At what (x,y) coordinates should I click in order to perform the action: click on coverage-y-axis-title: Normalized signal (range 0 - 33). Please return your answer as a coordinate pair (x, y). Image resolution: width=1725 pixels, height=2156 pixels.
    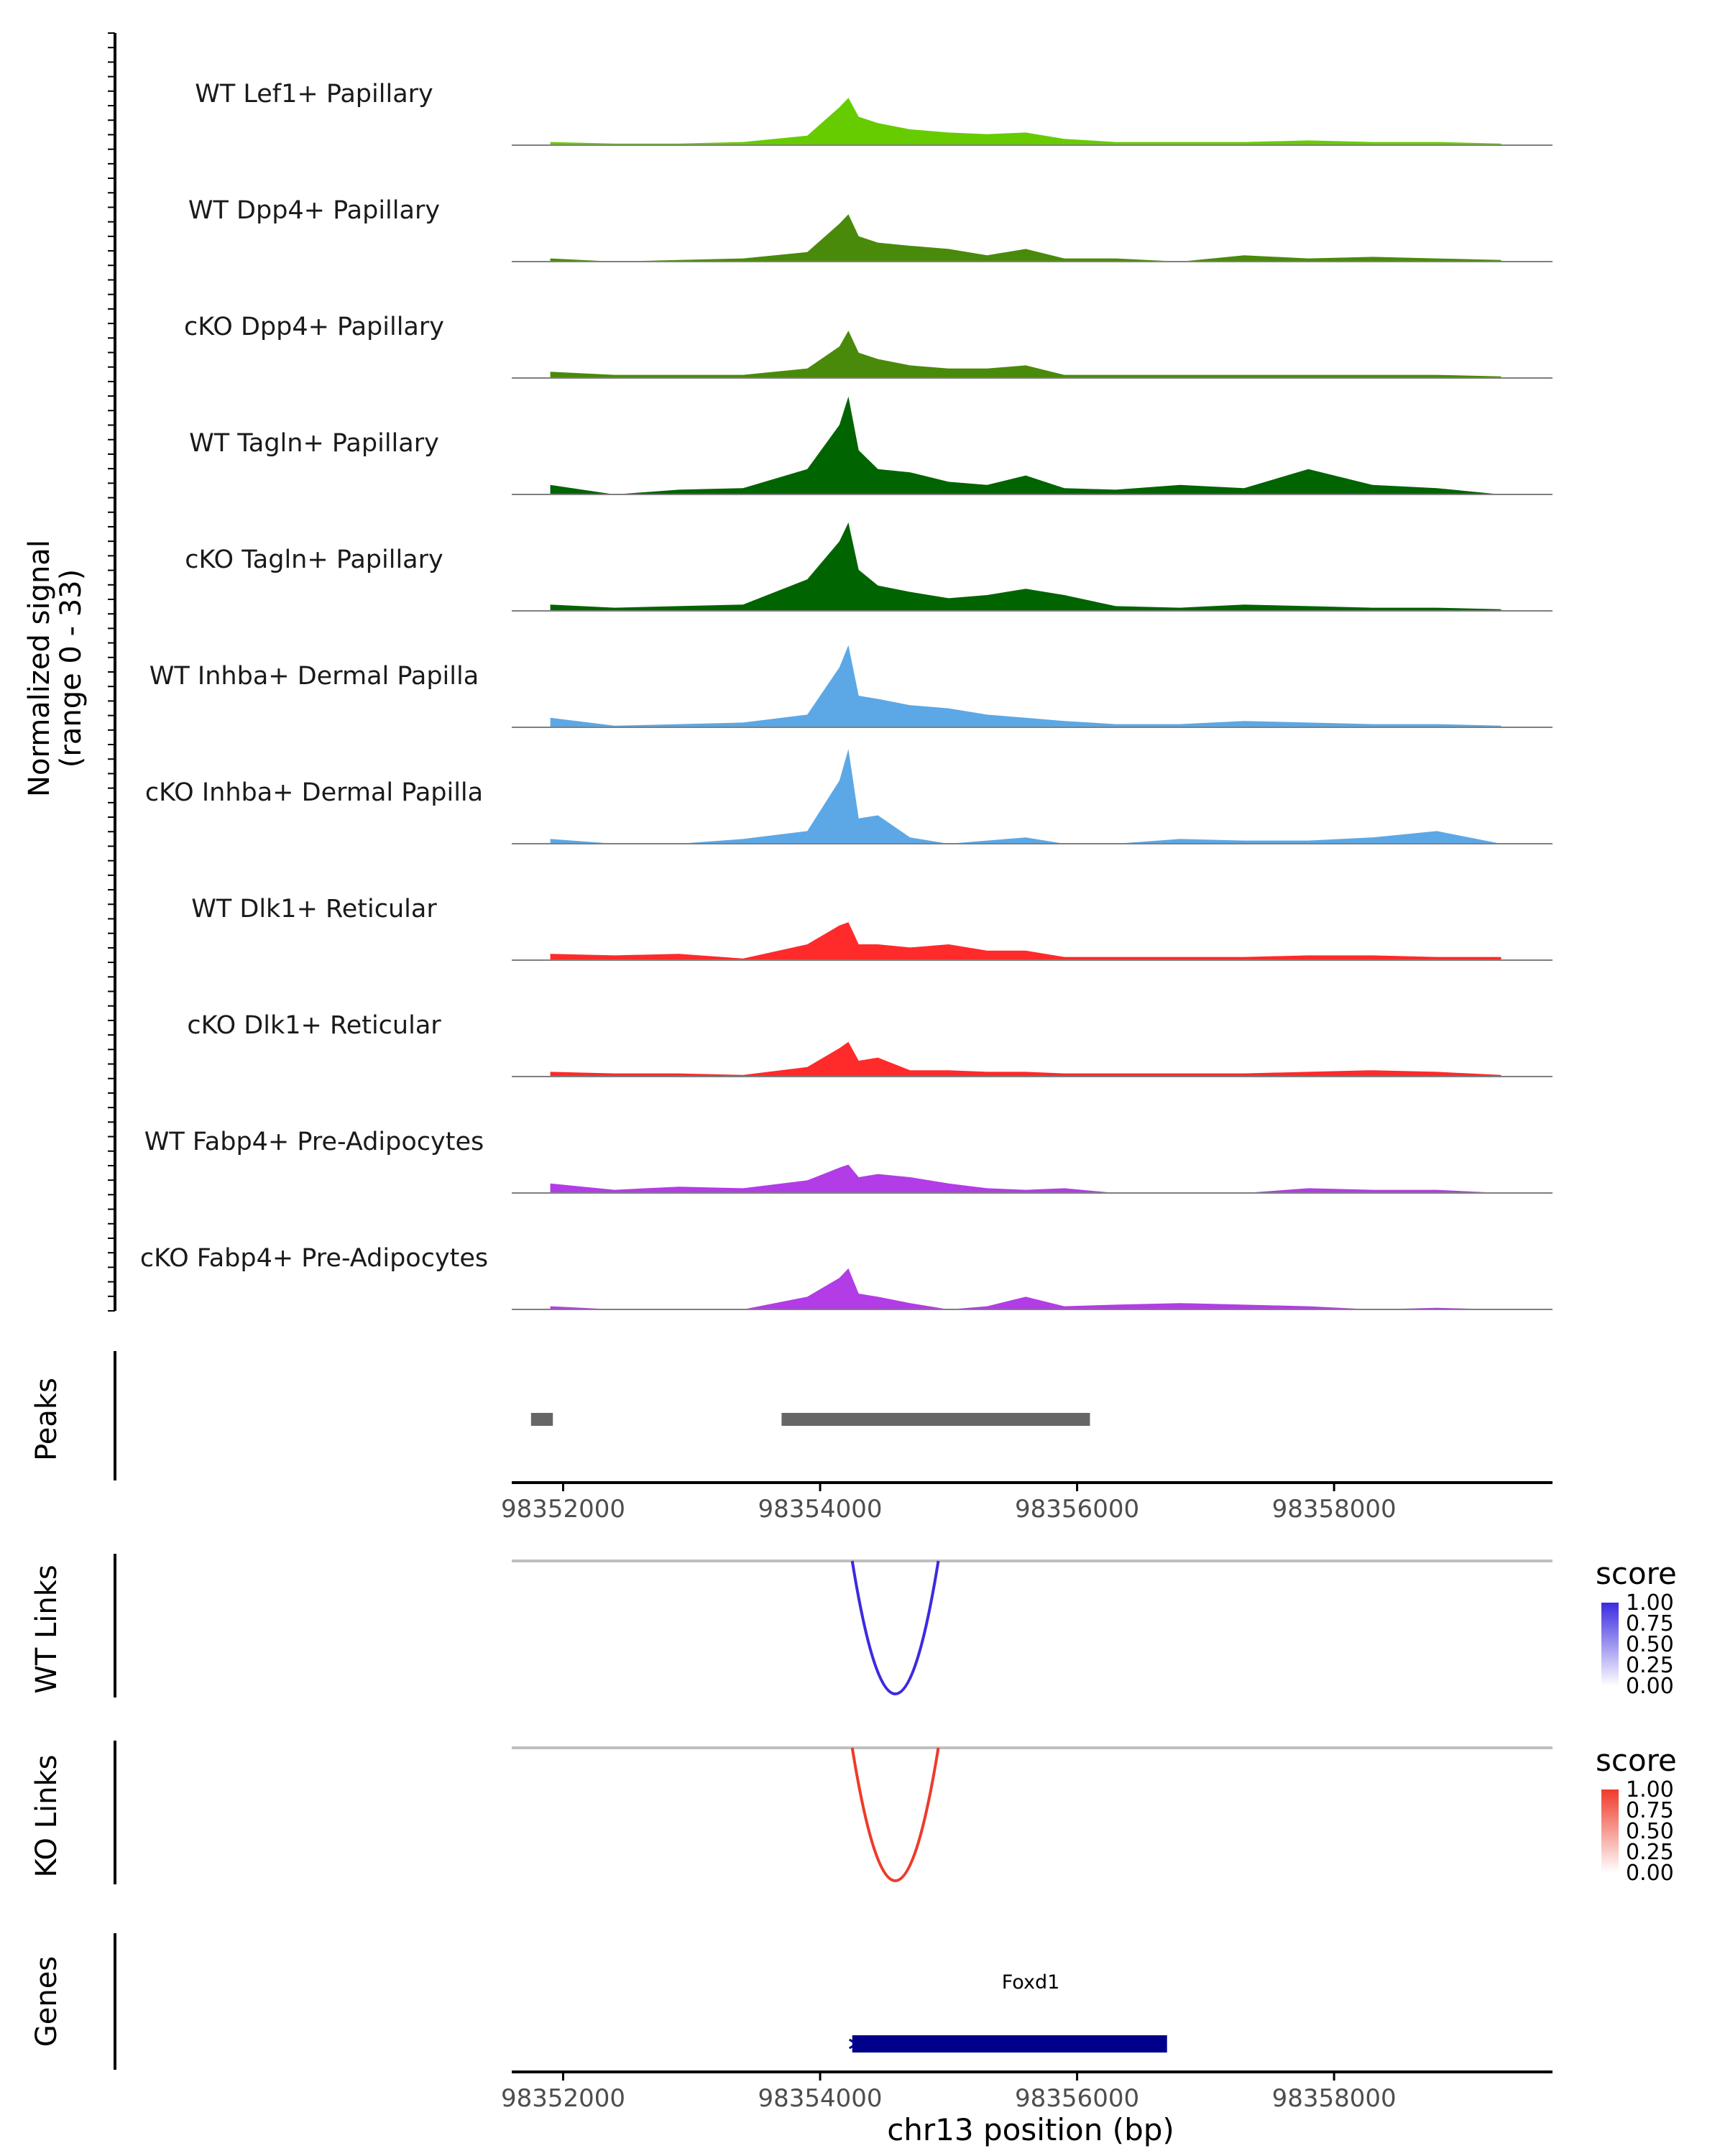
    Looking at the image, I should click on (55, 668).